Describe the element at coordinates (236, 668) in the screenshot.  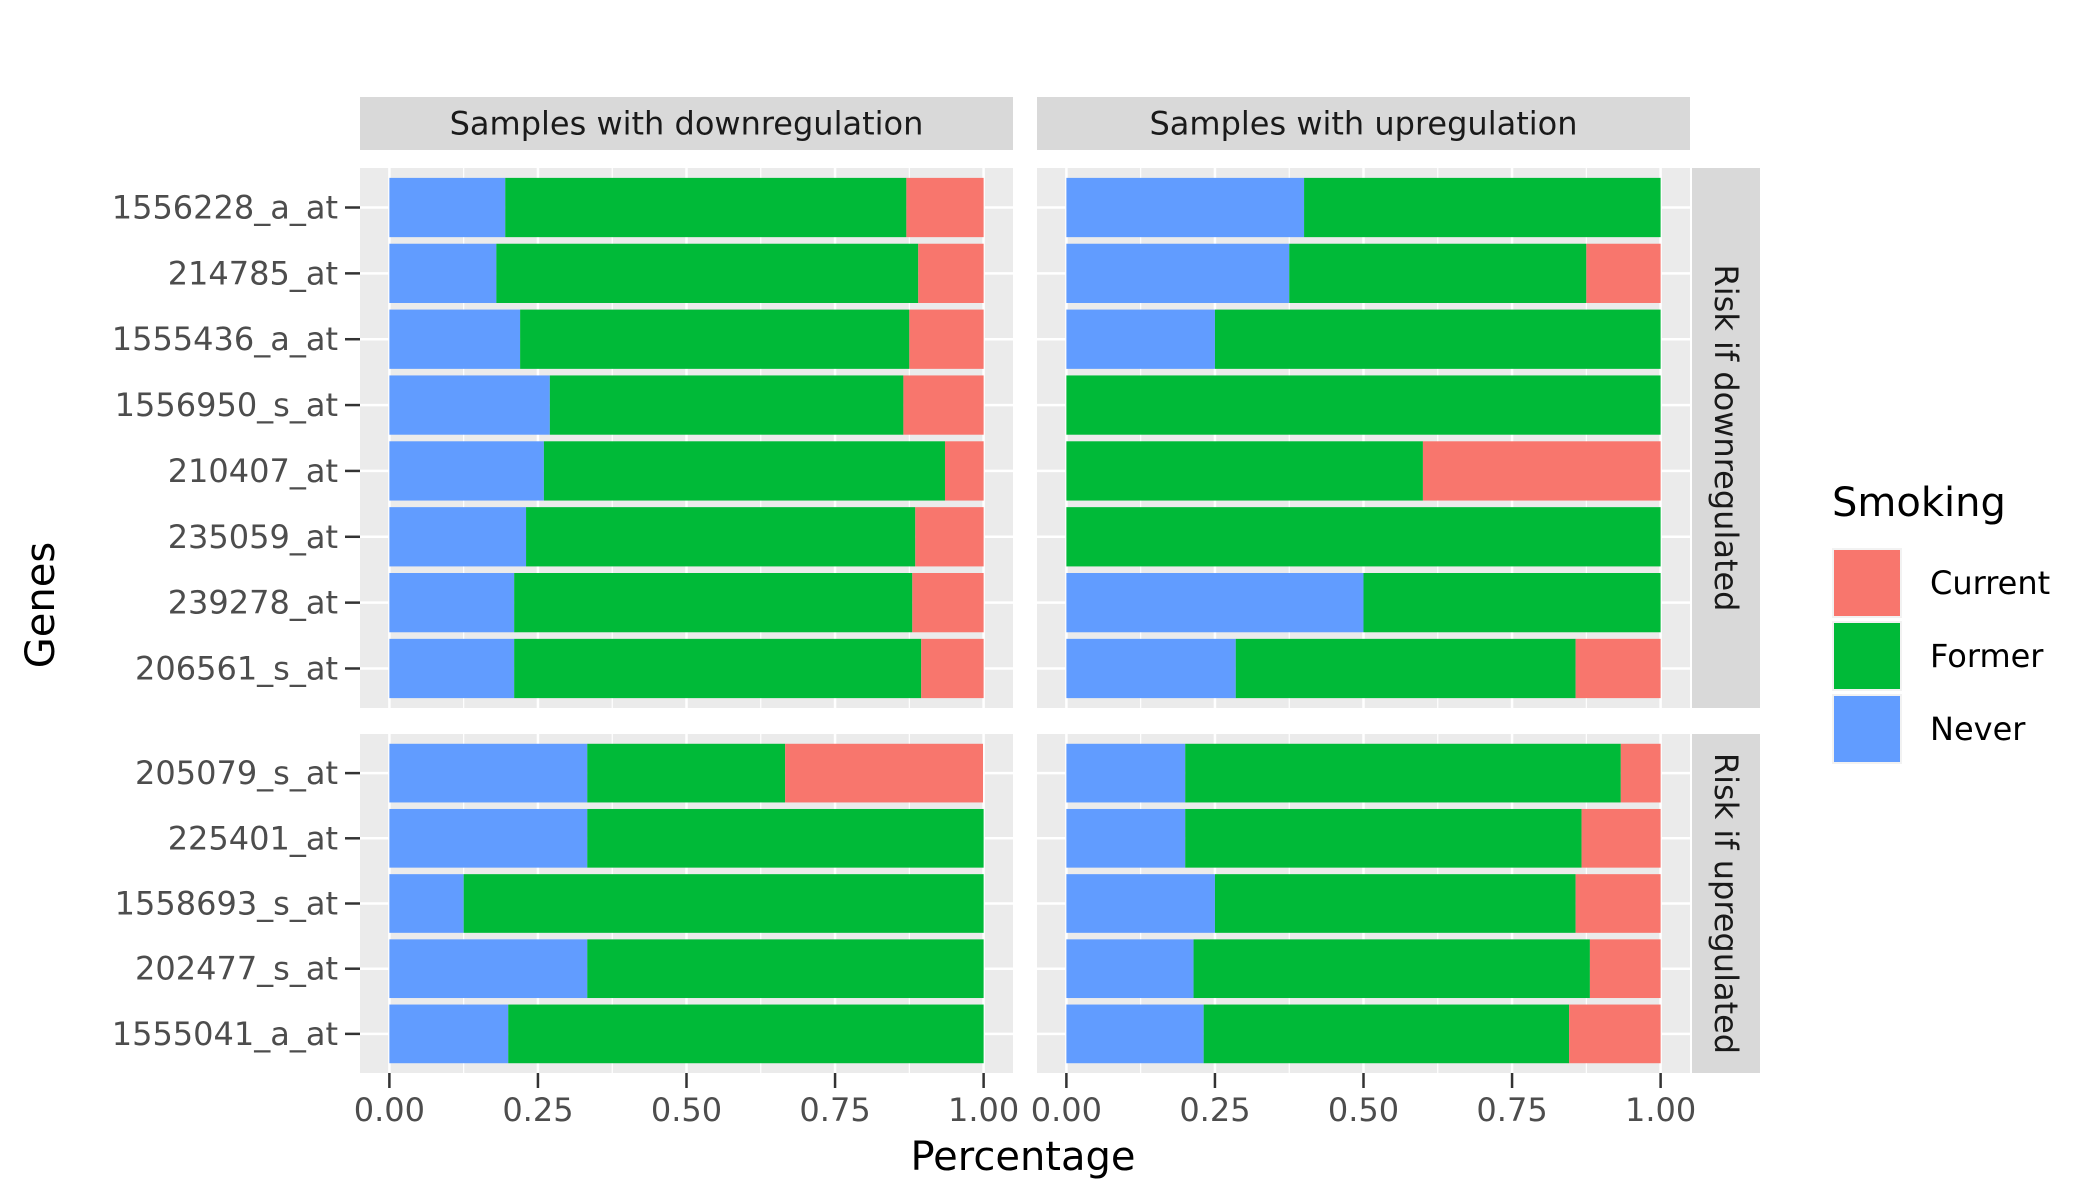
I see `y-tick-label: 206561_s_at` at that location.